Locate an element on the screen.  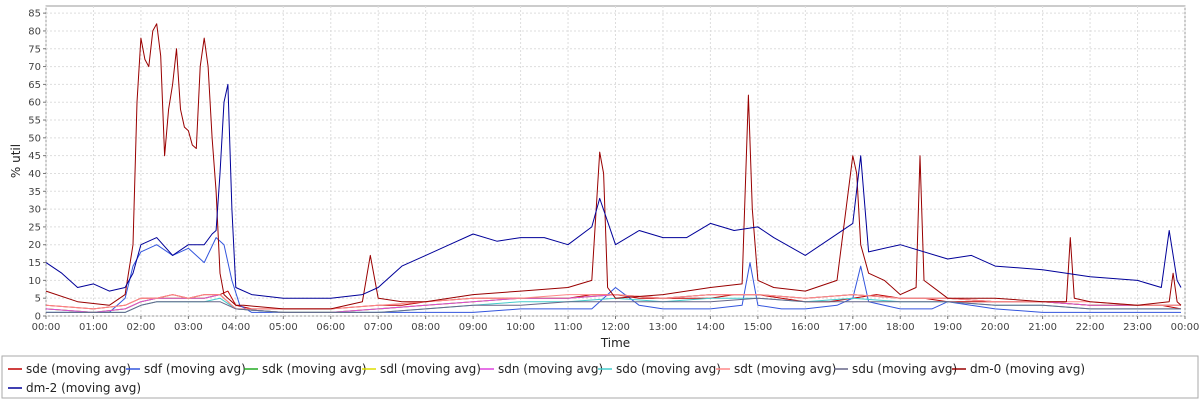
legend-box is located at coordinates (600, 377).